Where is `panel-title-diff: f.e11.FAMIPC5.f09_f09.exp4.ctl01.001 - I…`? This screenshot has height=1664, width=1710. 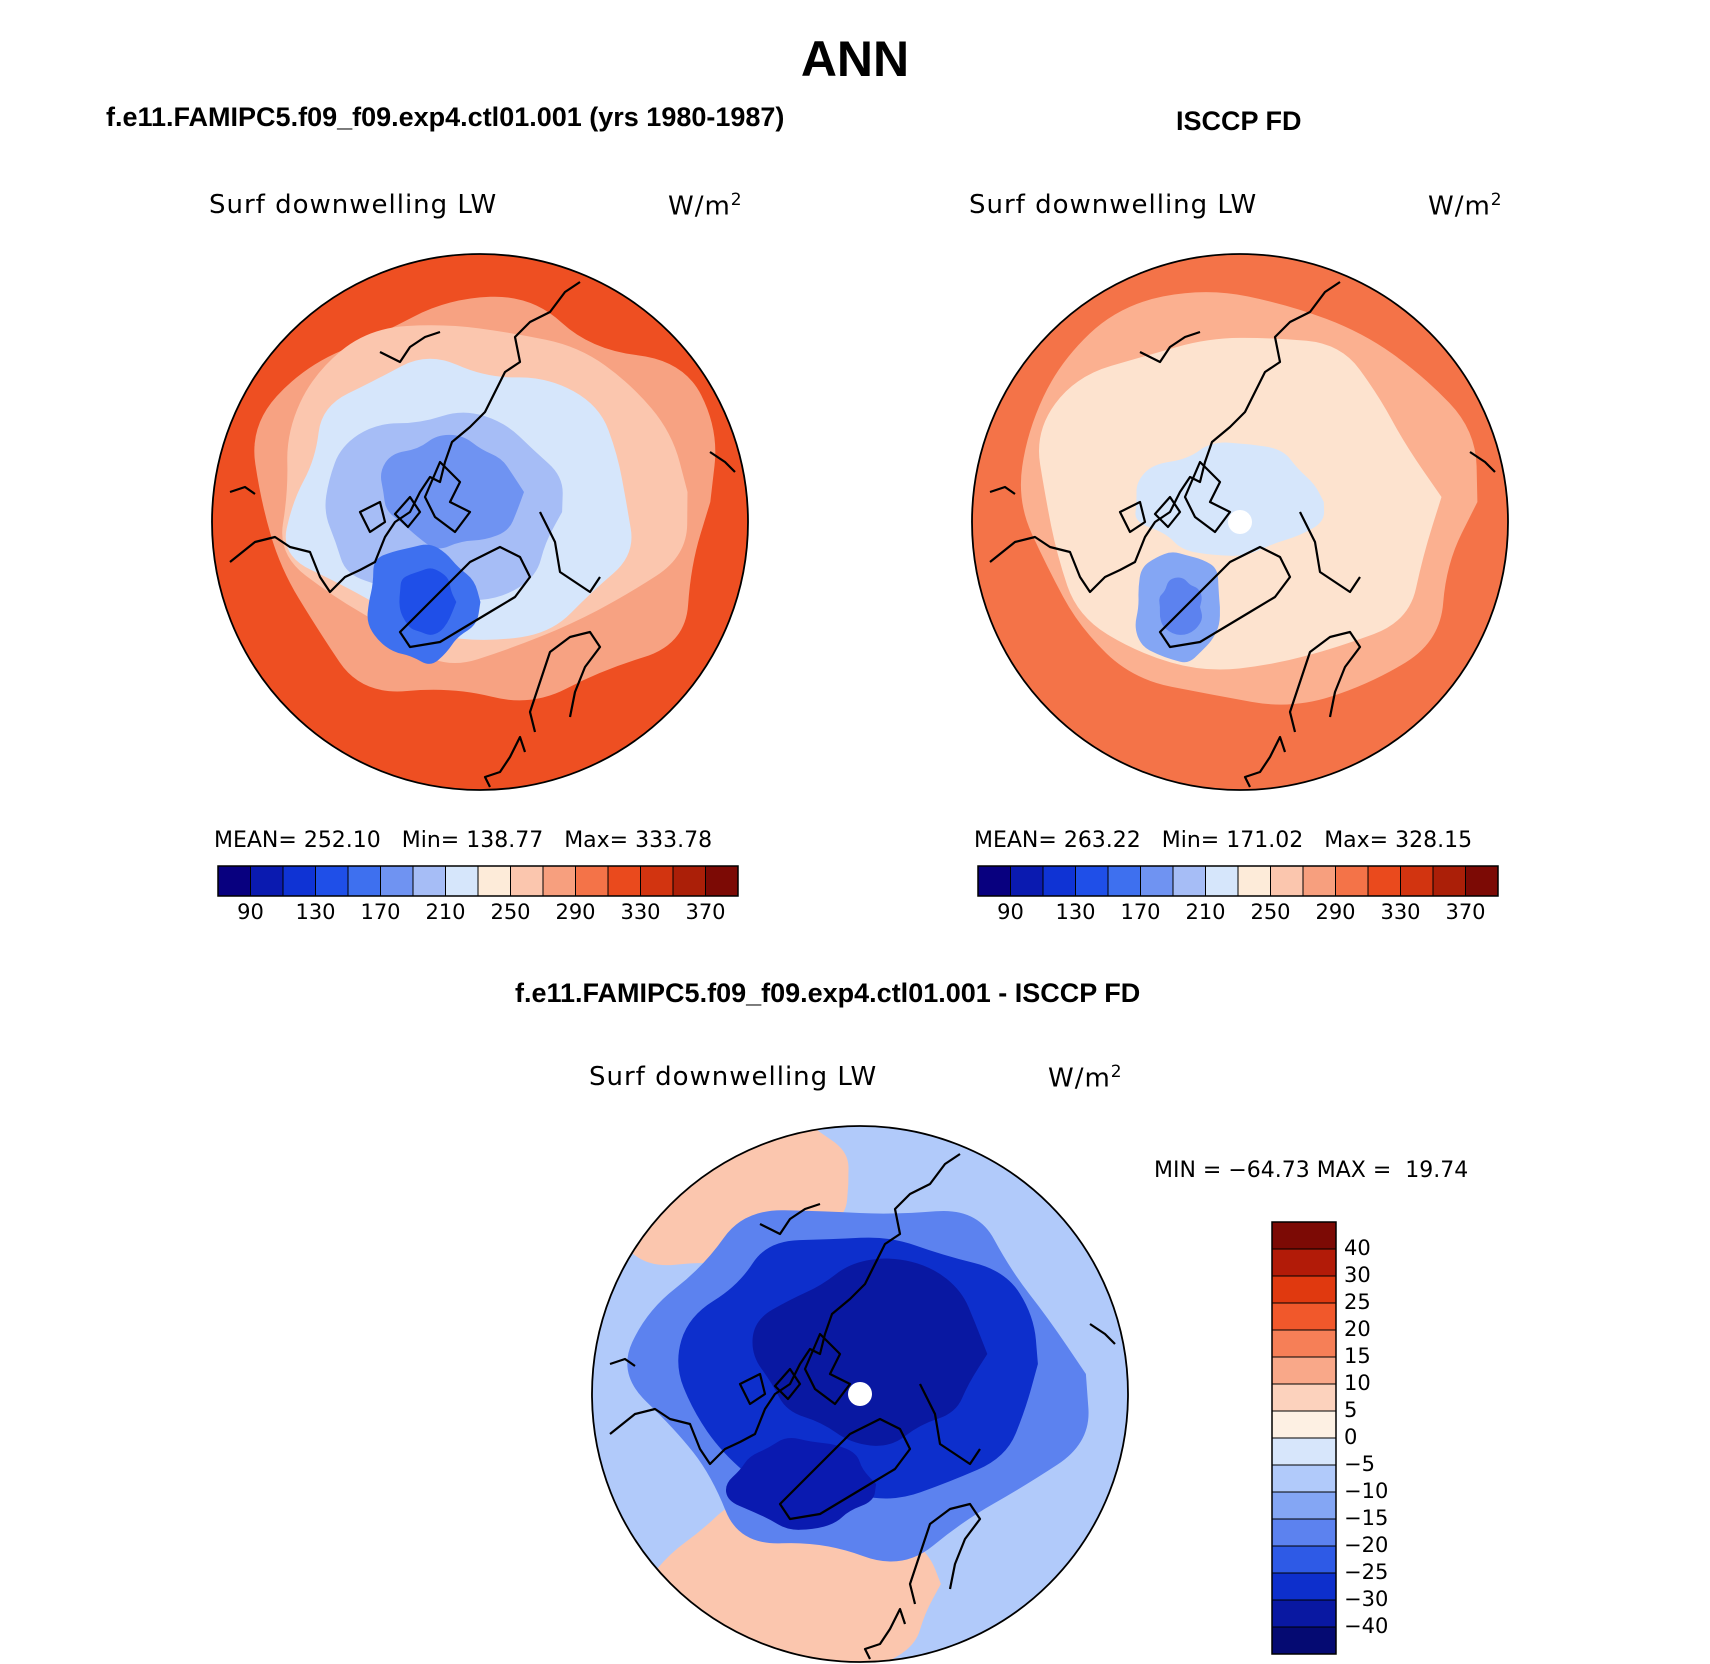 panel-title-diff: f.e11.FAMIPC5.f09_f09.exp4.ctl01.001 - I… is located at coordinates (828, 993).